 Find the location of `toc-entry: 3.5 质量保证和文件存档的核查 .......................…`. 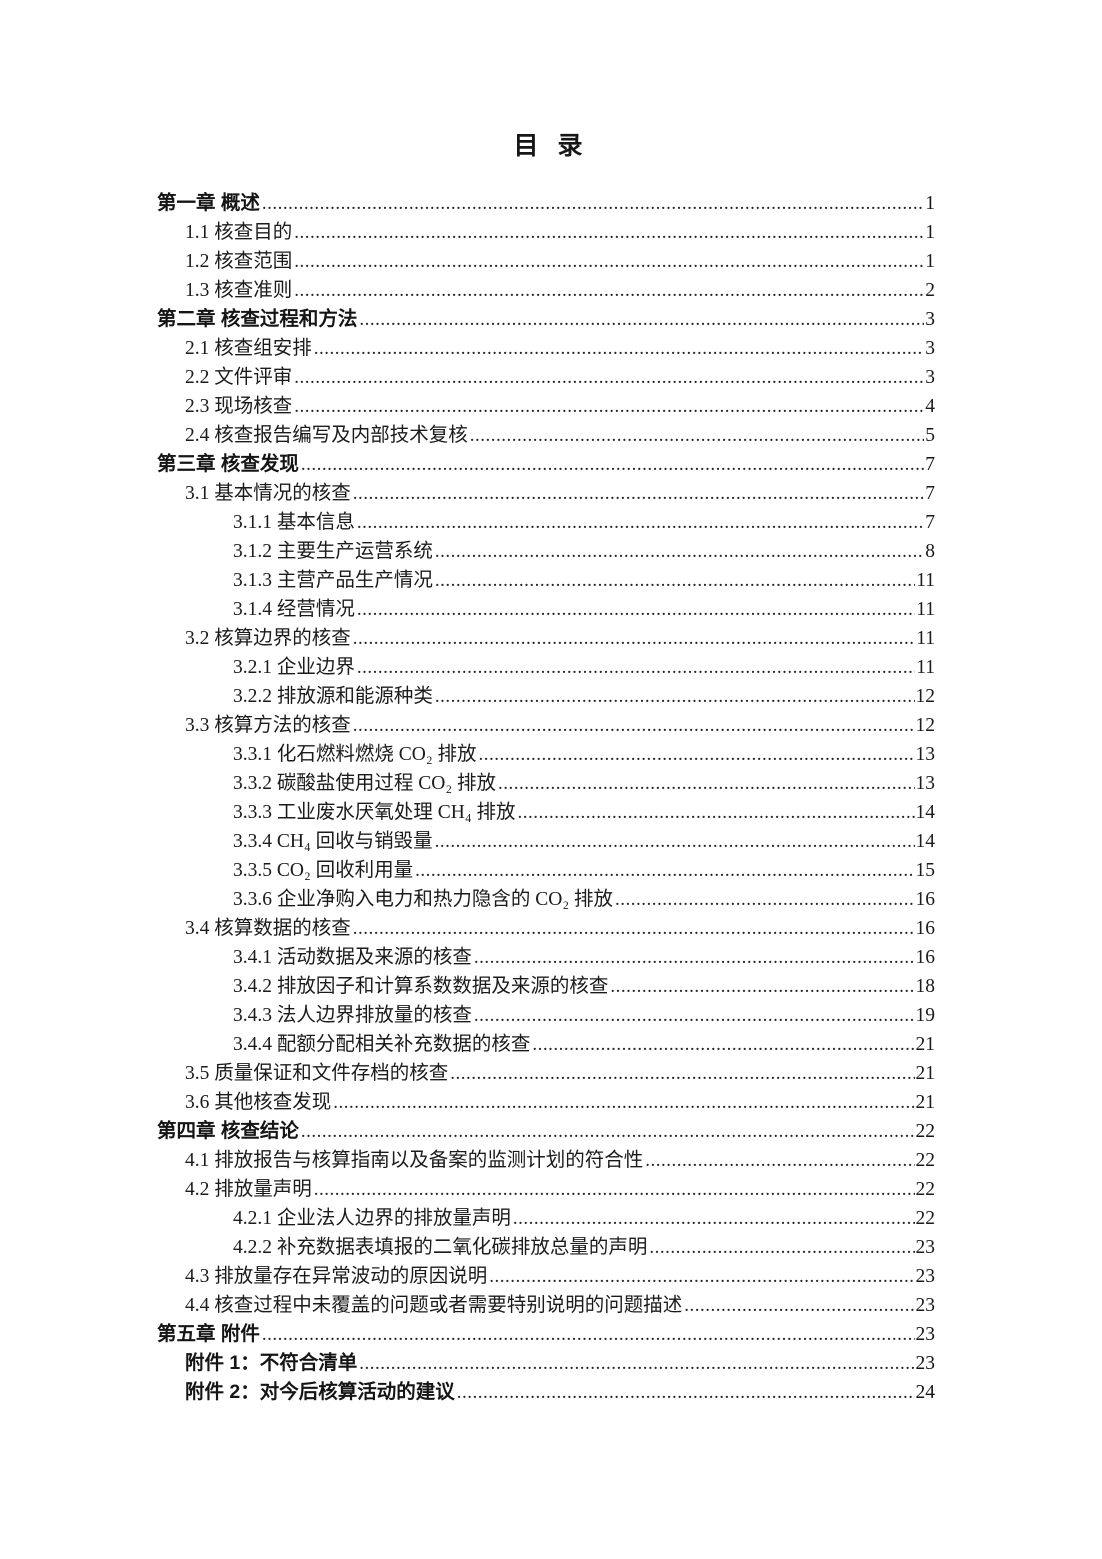

toc-entry: 3.5 质量保证和文件存档的核查 .......................… is located at coordinates (546, 1073).